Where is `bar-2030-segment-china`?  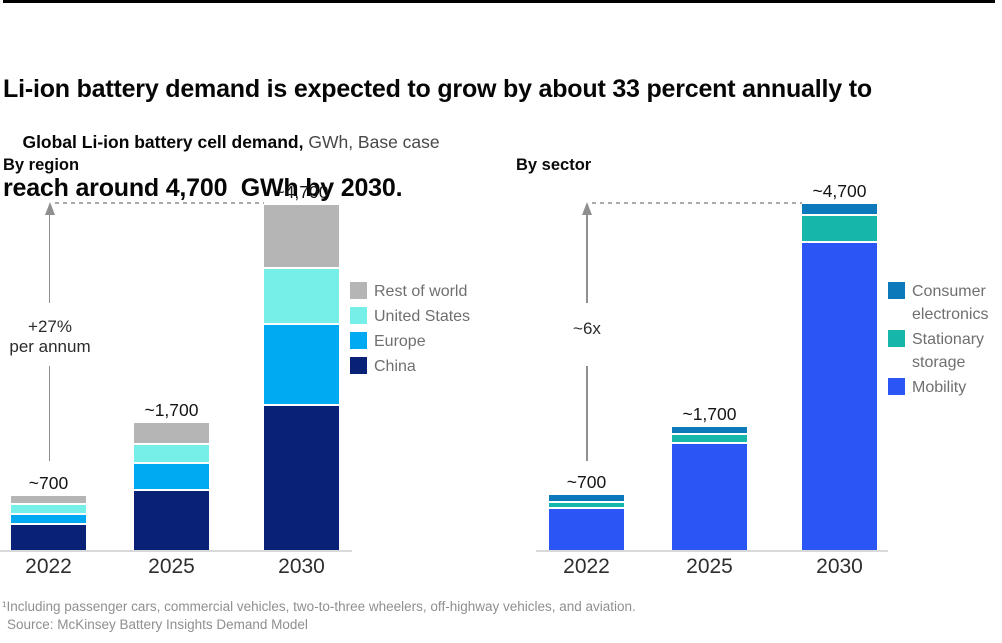 bar-2030-segment-china is located at coordinates (301, 478).